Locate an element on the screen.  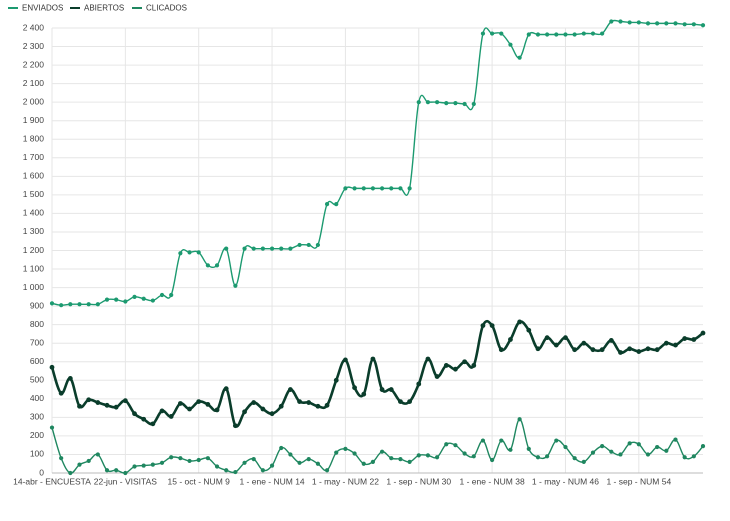
y-tick-label: 0 is located at coordinates (41, 472).